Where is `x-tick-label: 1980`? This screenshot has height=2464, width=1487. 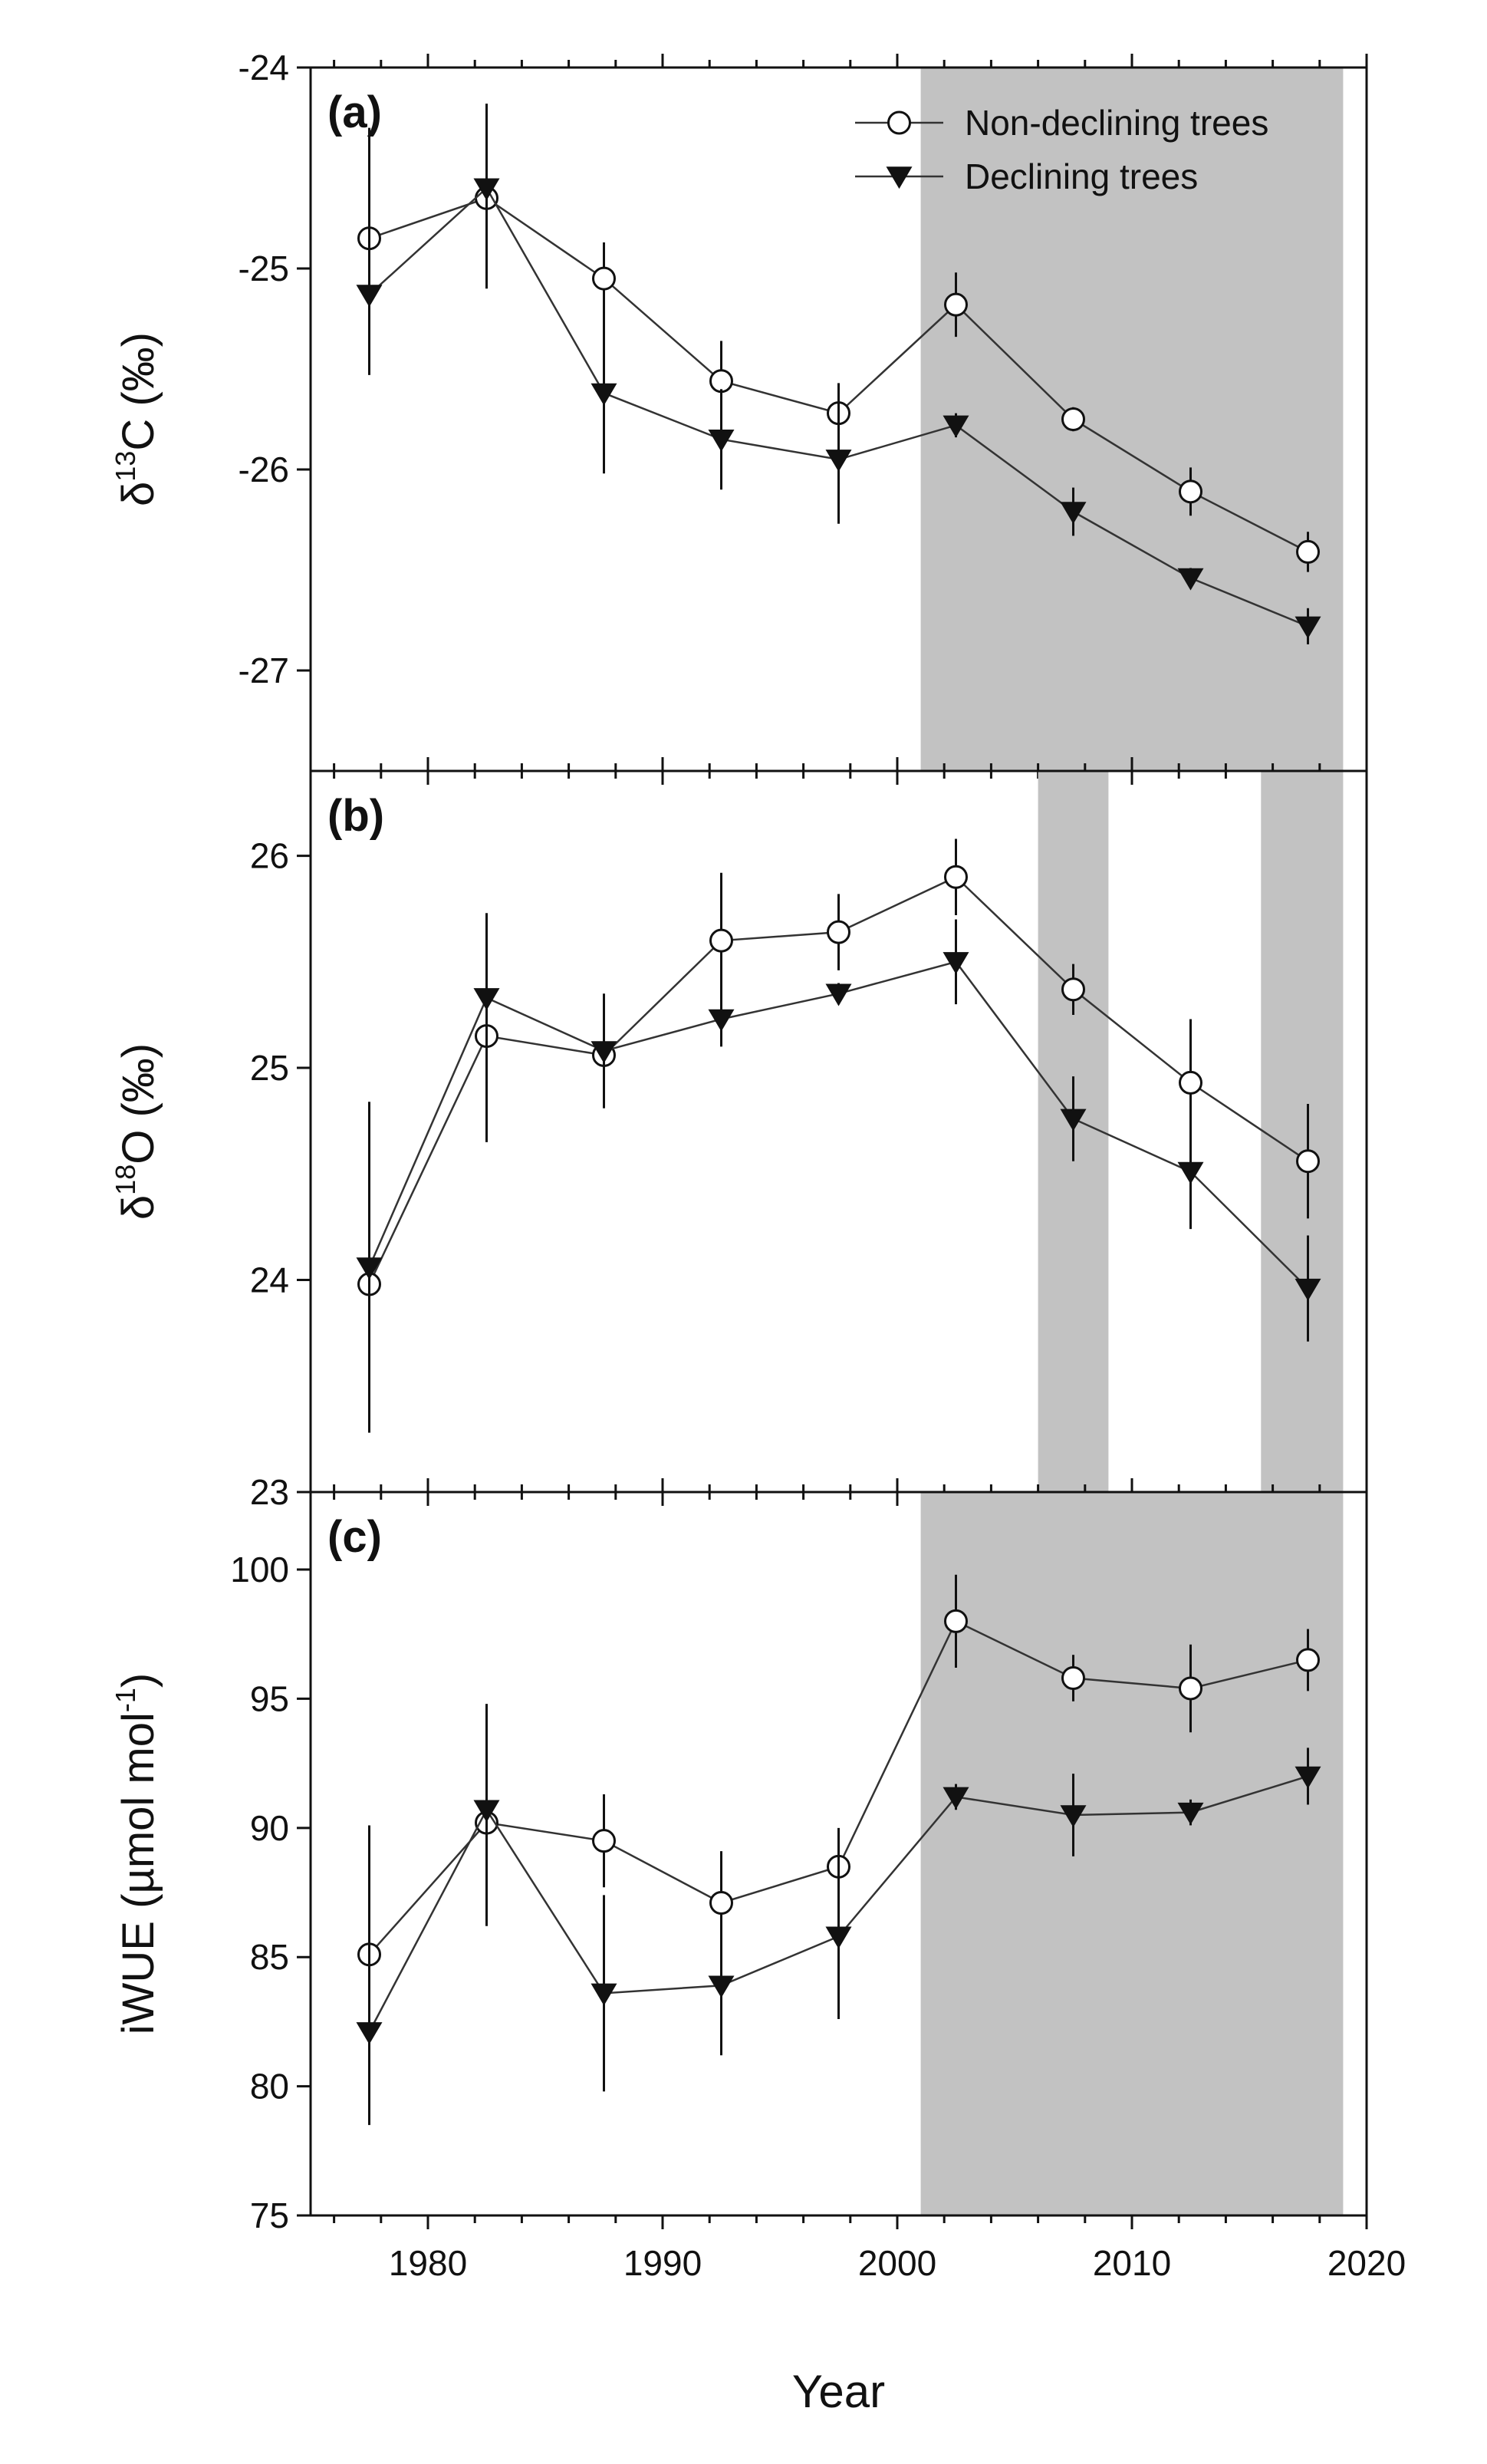
x-tick-label: 1980 is located at coordinates (428, 2263).